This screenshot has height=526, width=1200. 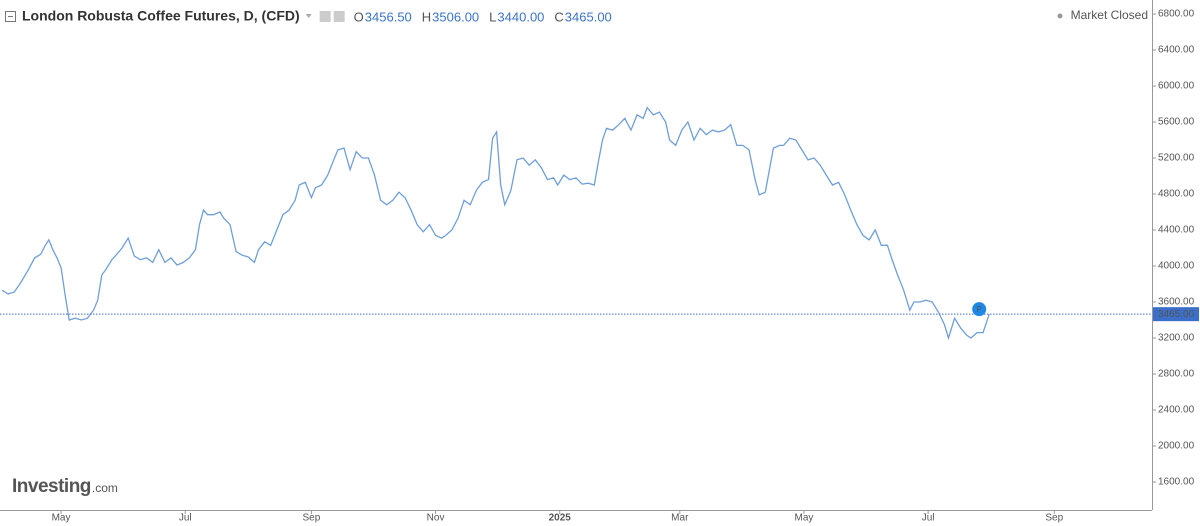 What do you see at coordinates (1176, 482) in the screenshot?
I see `y-tick-label: 1600.00` at bounding box center [1176, 482].